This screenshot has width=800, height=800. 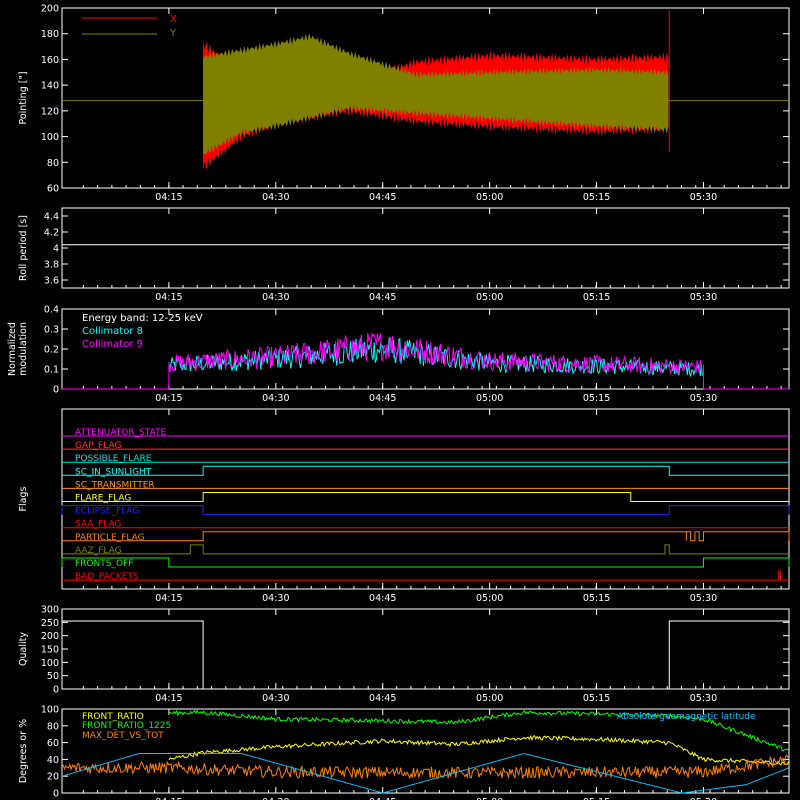 I want to click on y-axis-label-0: Pointing ["], so click(x=23, y=97).